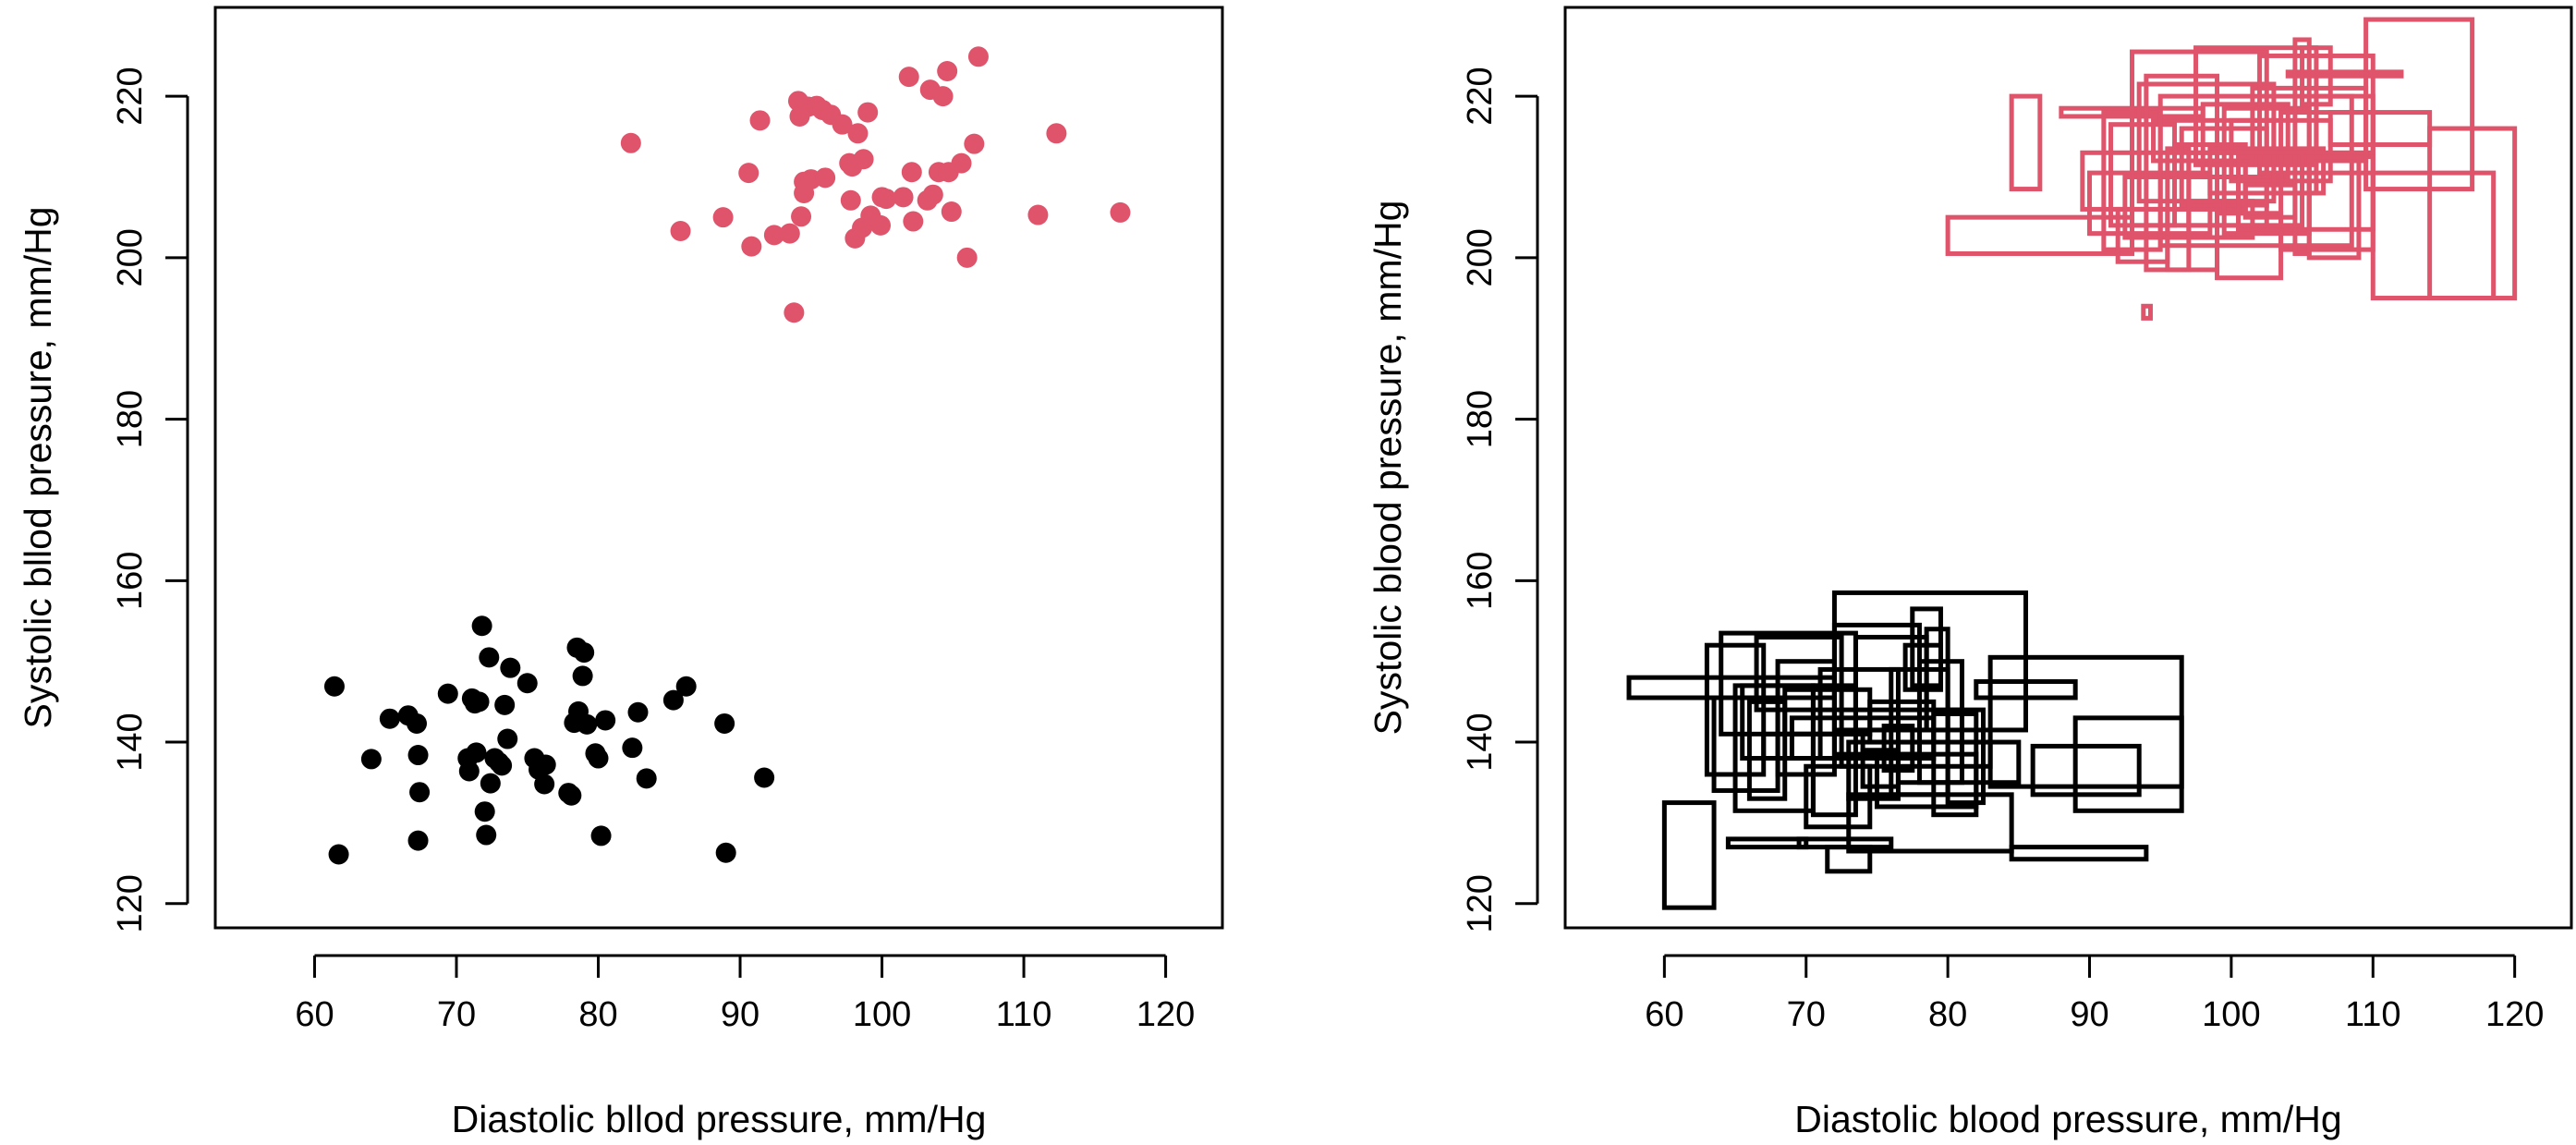  What do you see at coordinates (130, 257) in the screenshot?
I see `y-tick-label: 200` at bounding box center [130, 257].